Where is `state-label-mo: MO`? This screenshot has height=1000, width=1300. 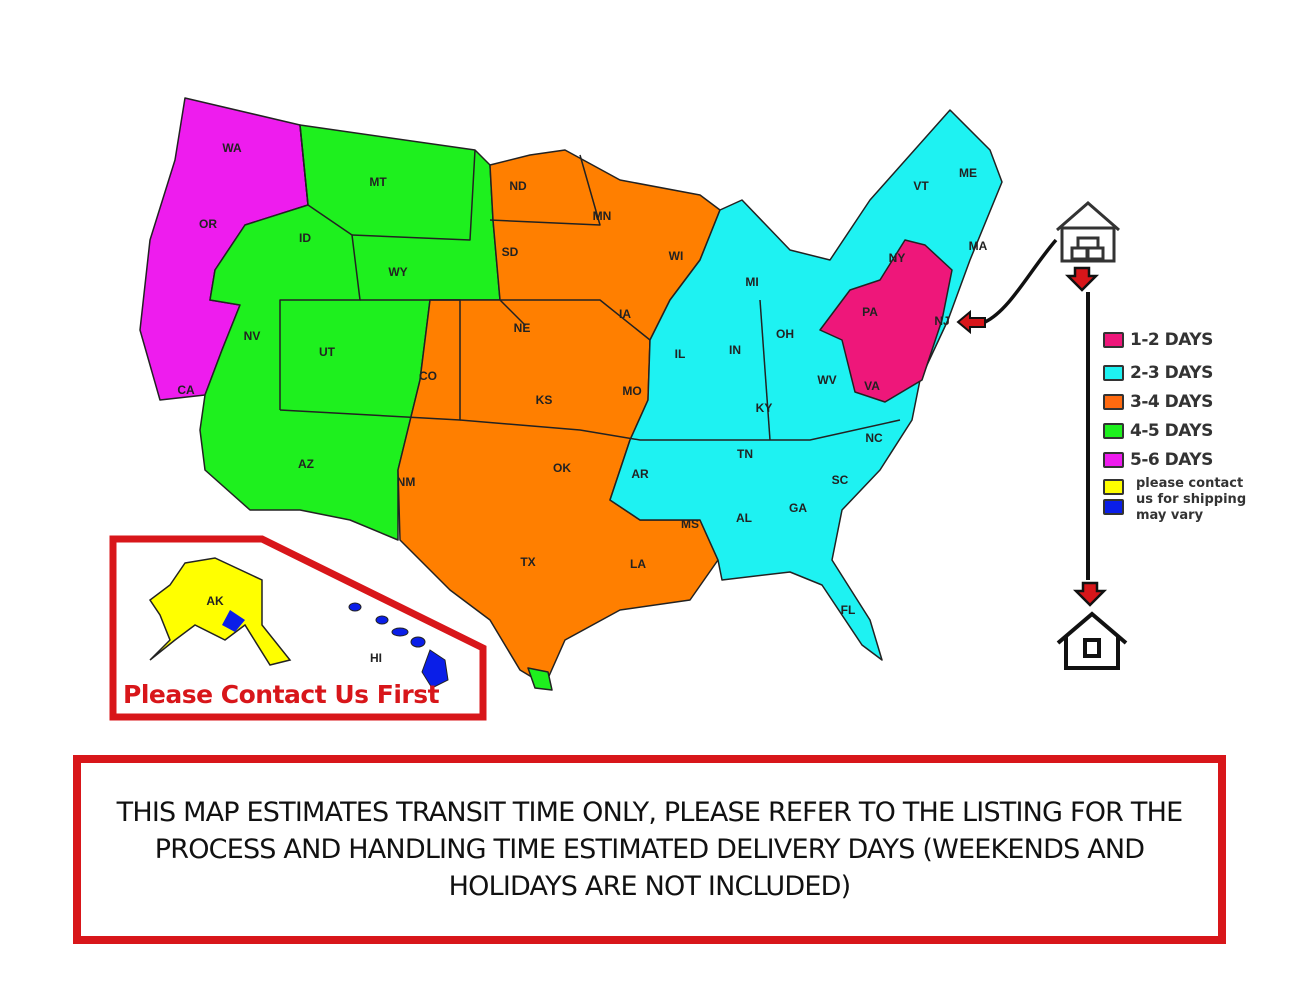
state-label-mo: MO is located at coordinates (631, 391).